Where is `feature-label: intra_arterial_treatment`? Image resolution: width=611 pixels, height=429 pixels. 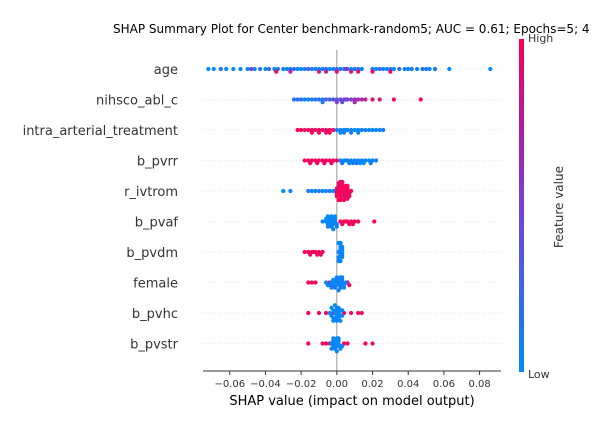 feature-label: intra_arterial_treatment is located at coordinates (100, 131).